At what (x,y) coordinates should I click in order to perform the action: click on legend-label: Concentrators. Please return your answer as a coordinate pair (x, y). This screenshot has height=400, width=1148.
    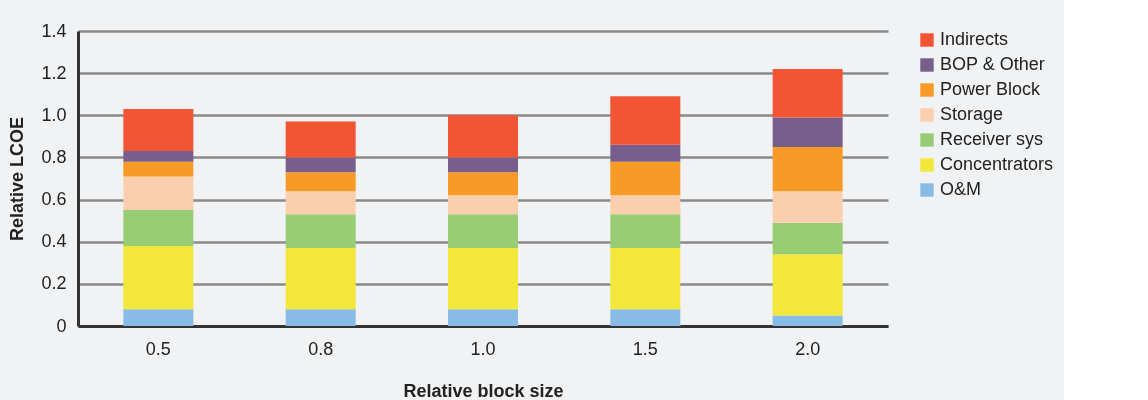
    Looking at the image, I should click on (997, 164).